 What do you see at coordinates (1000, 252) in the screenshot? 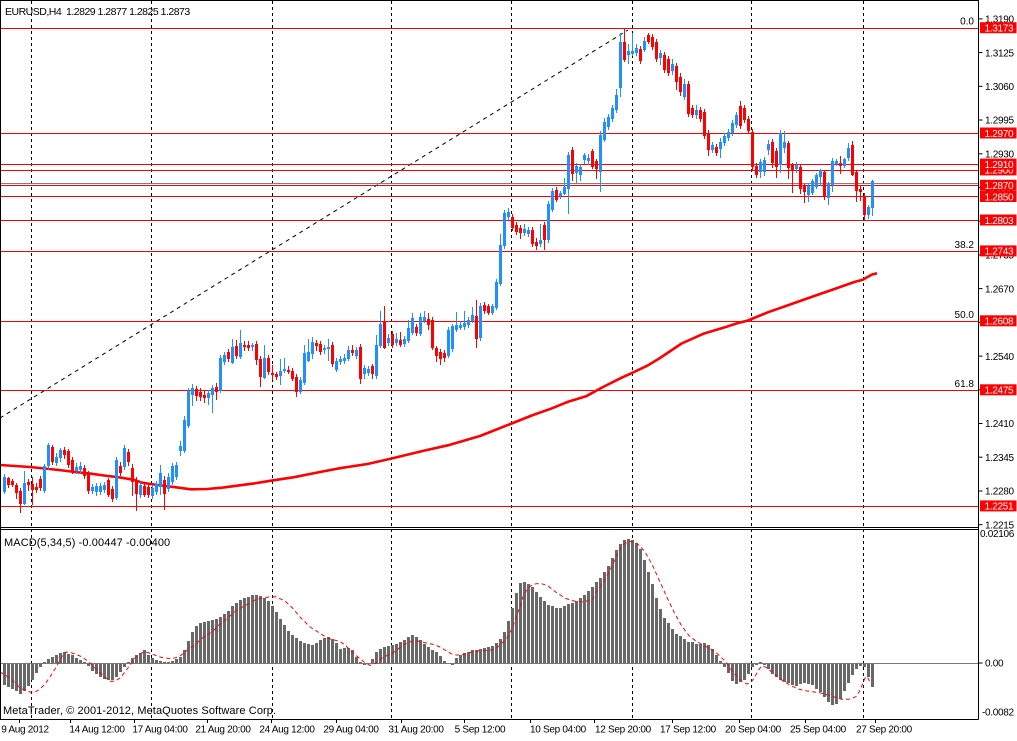
I see `svg-text: 1.2743` at bounding box center [1000, 252].